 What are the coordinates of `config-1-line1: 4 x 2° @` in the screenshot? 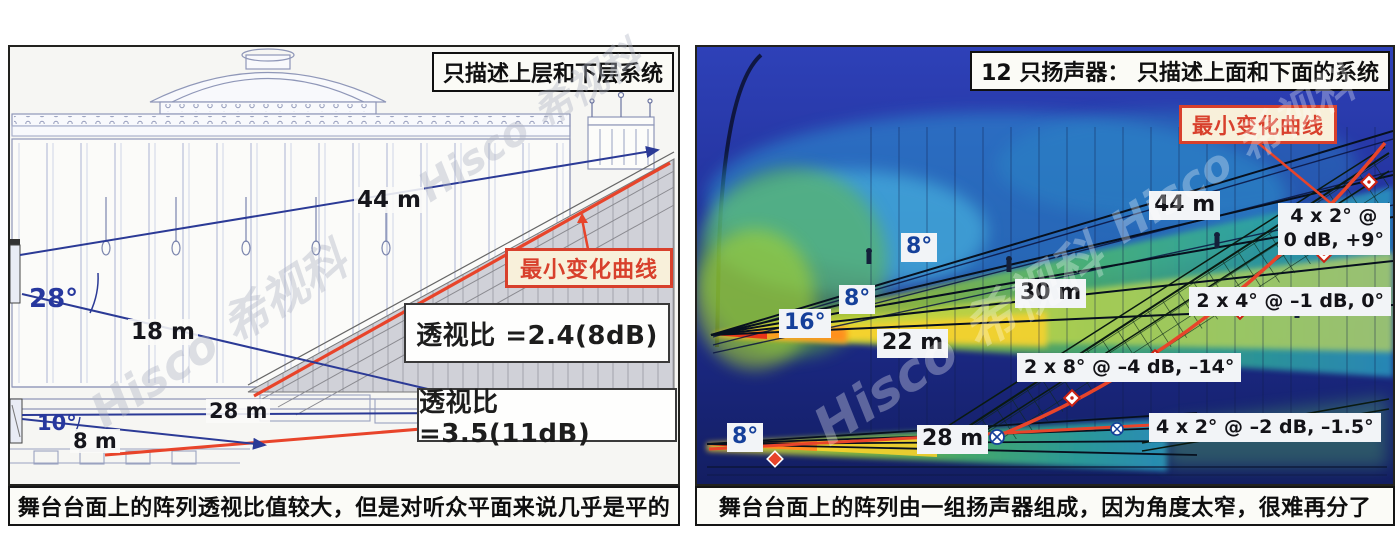 It's located at (1334, 216).